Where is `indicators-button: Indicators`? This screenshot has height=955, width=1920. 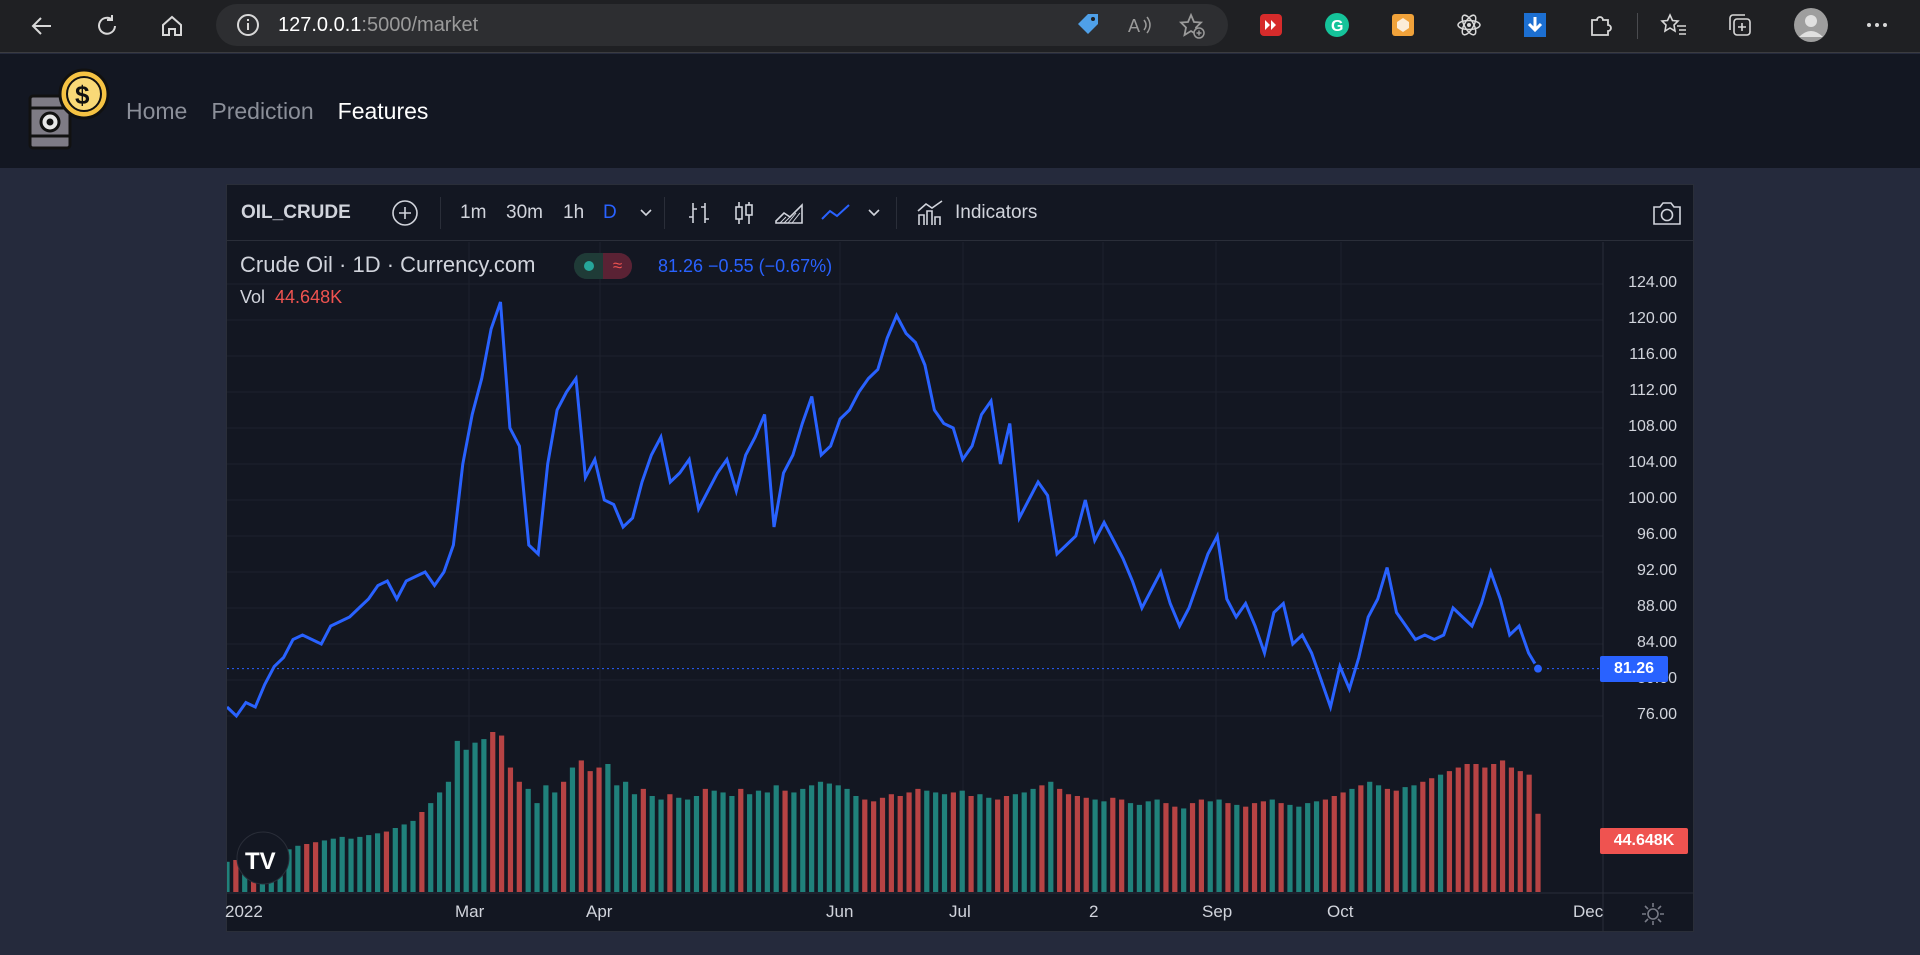 indicators-button: Indicators is located at coordinates (976, 213).